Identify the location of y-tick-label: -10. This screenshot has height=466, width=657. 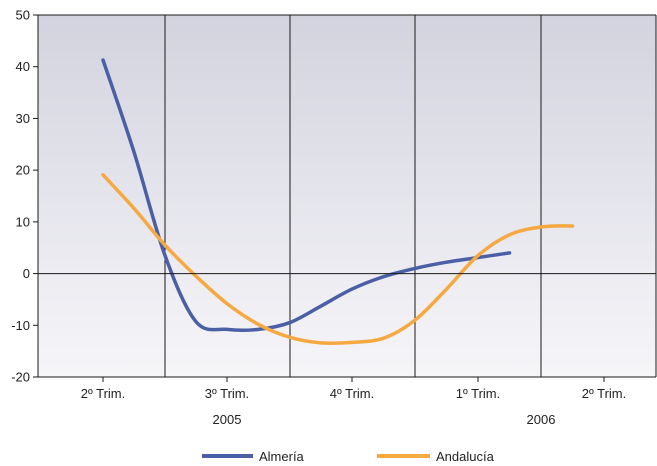
(20, 325).